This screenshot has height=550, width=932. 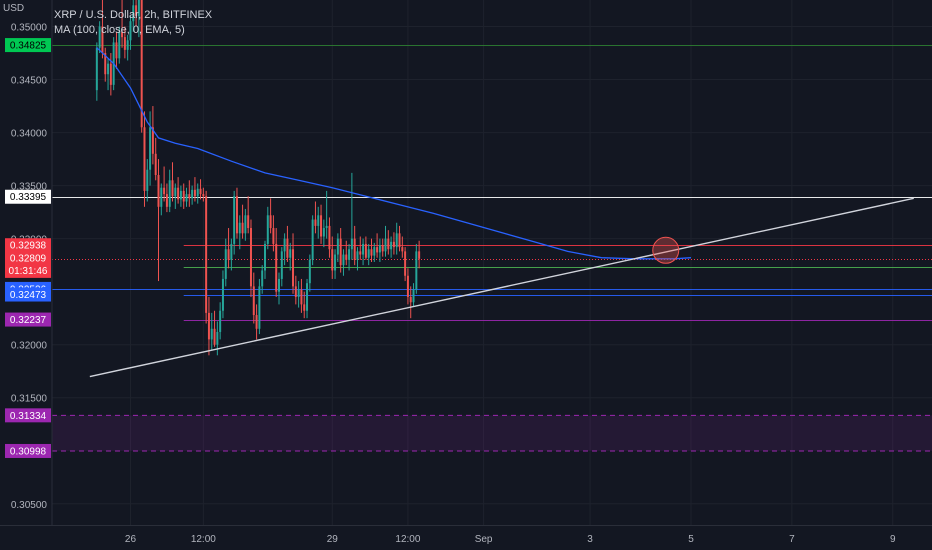 I want to click on zone-fill, so click(x=492, y=433).